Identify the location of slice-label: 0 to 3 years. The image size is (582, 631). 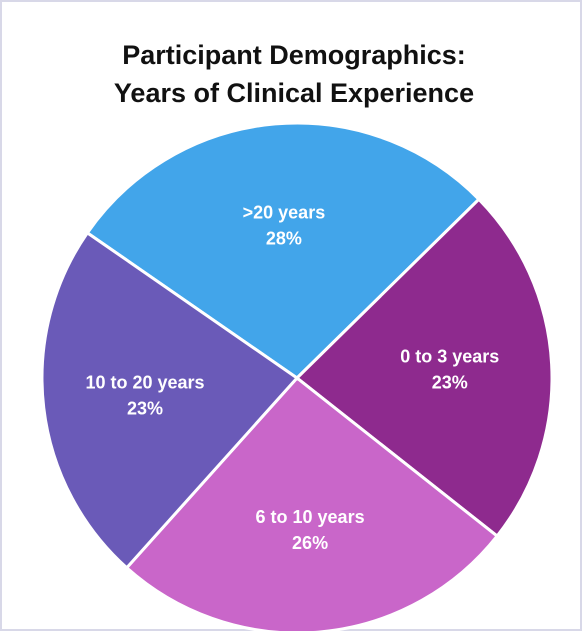
(449, 356).